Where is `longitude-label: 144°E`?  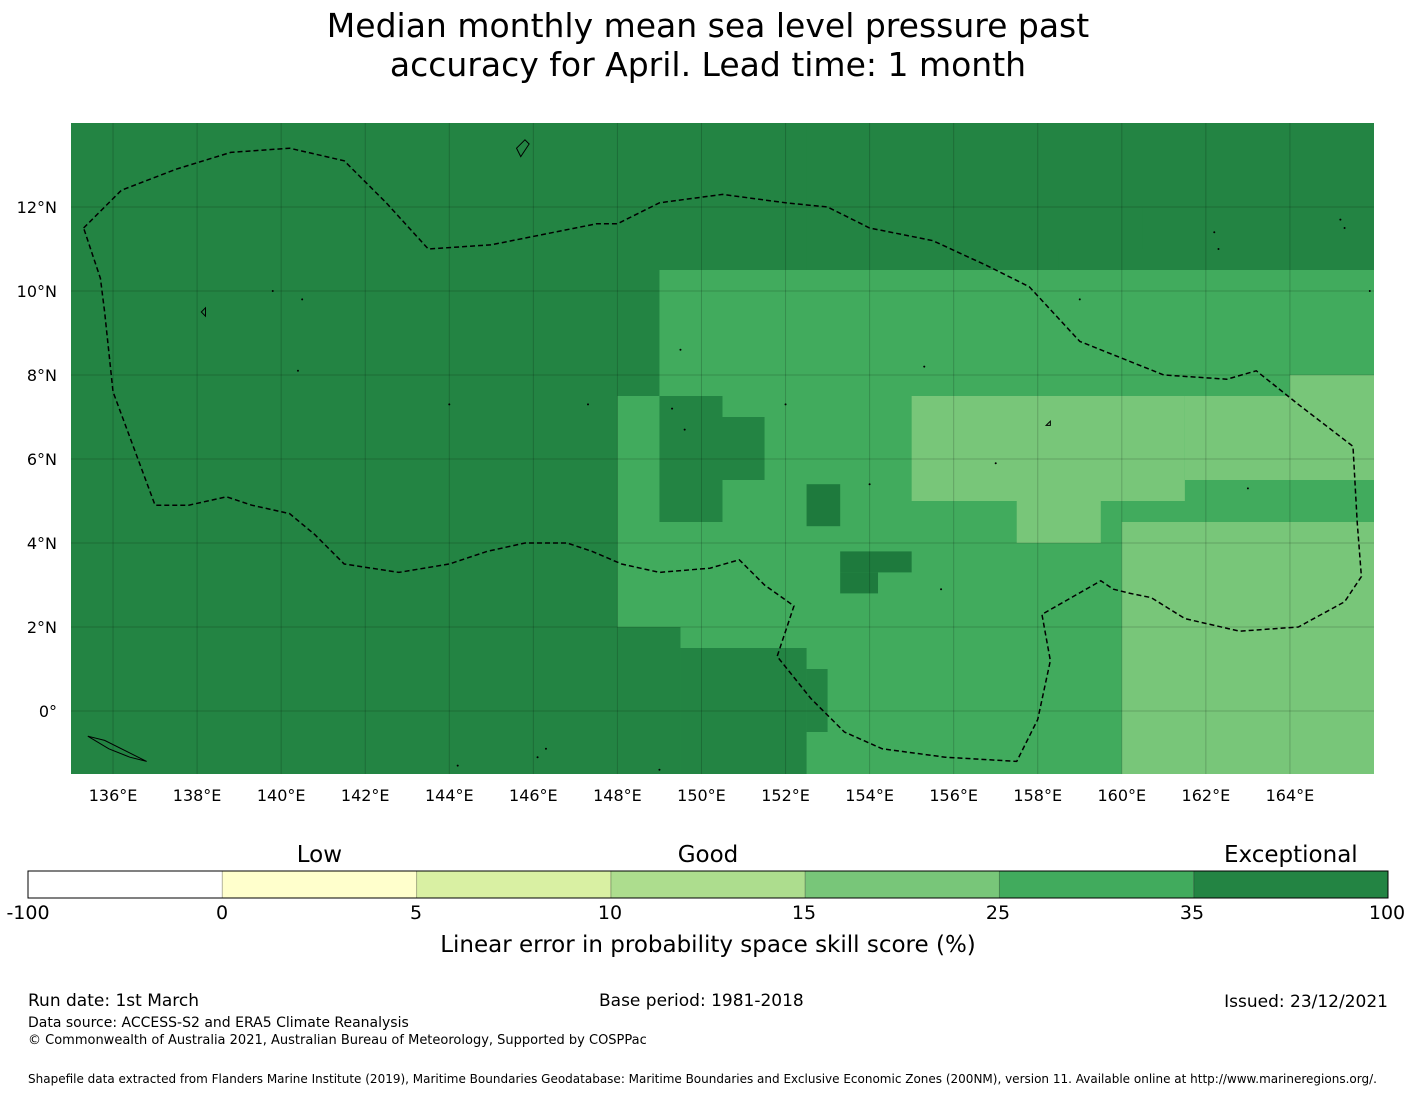 longitude-label: 144°E is located at coordinates (449, 795).